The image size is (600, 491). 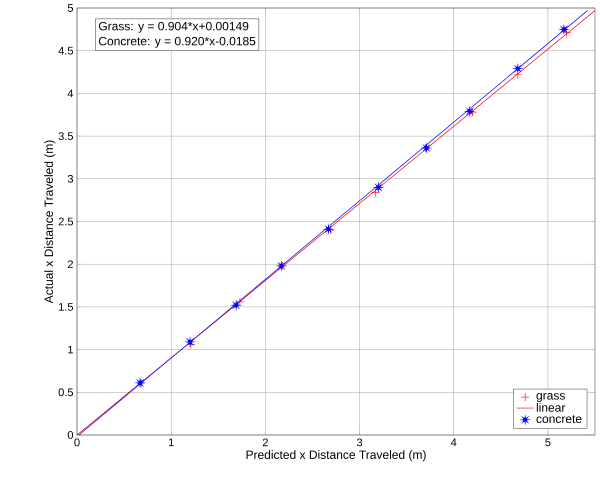 I want to click on y-tick-label: 4, so click(x=71, y=94).